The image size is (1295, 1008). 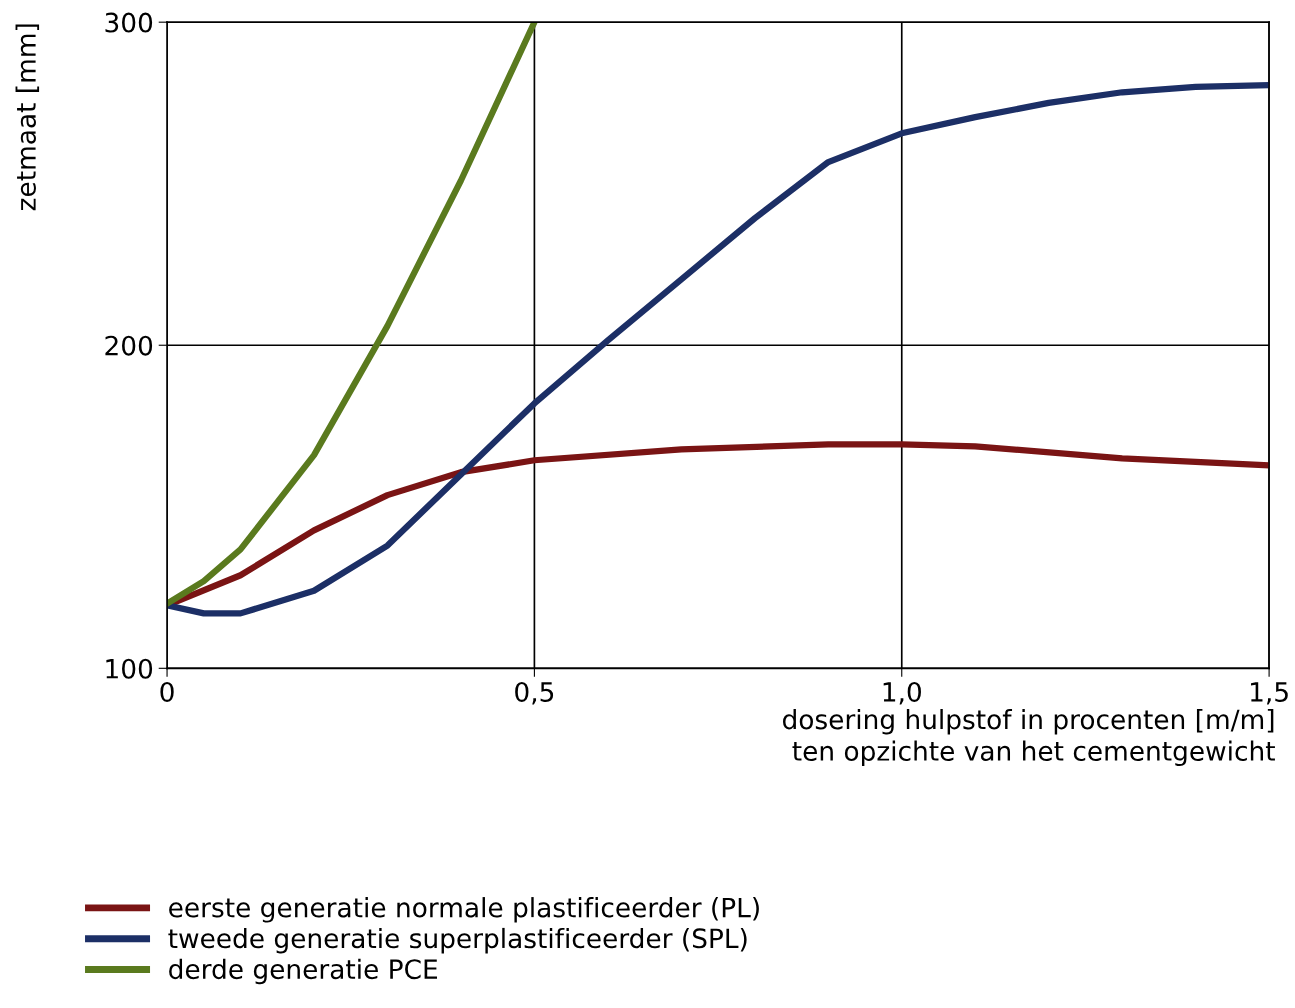 I want to click on legend-label: tweede generatie superplastificeerder (SPL), so click(x=457, y=940).